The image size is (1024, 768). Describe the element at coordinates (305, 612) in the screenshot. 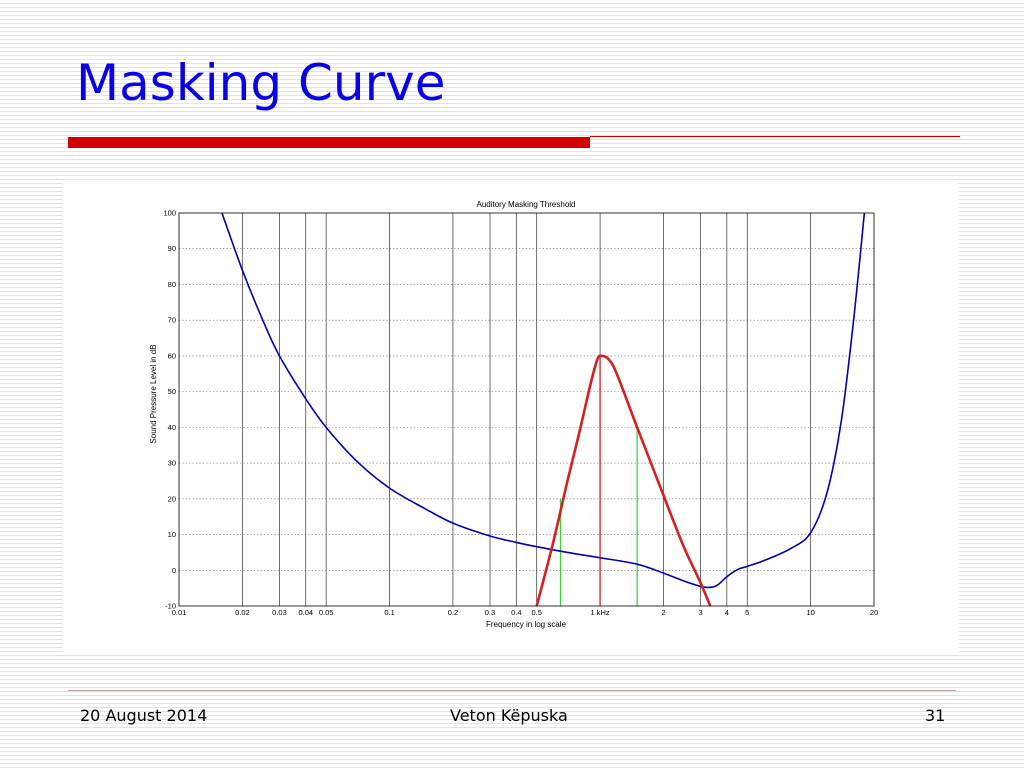

I see `x-tick-label: 0.04` at that location.